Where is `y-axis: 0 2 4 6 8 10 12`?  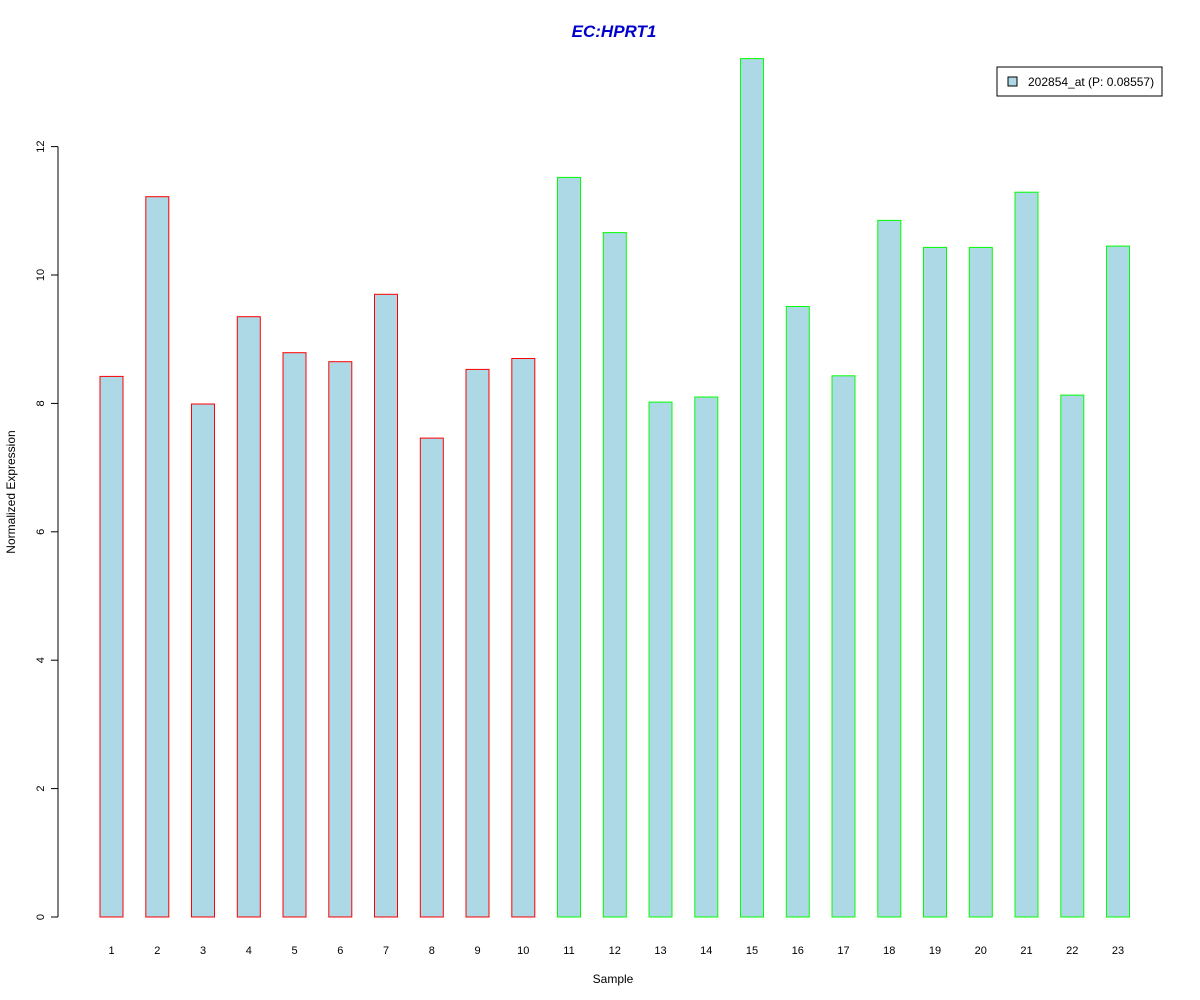
y-axis: 0 2 4 6 8 10 12 is located at coordinates (47, 530).